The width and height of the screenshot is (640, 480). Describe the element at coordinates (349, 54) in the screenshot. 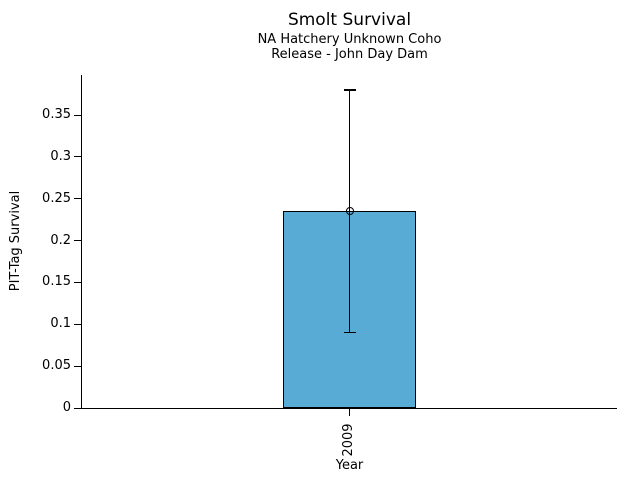

I see `chart-subtitle-release: Release - John Day Dam` at that location.